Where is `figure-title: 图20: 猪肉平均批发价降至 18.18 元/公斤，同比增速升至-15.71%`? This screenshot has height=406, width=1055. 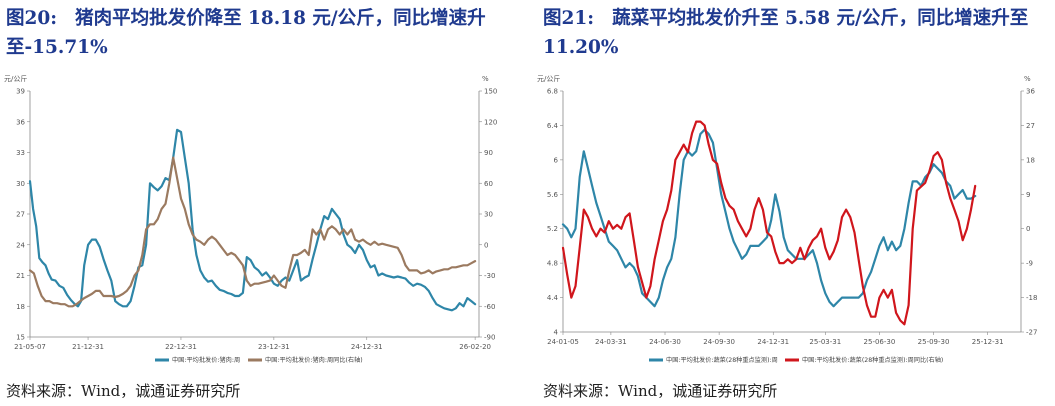
figure-title: 图20: 猪肉平均批发价降至 18.18 元/公斤，同比增速升至-15.71% is located at coordinates (263, 33).